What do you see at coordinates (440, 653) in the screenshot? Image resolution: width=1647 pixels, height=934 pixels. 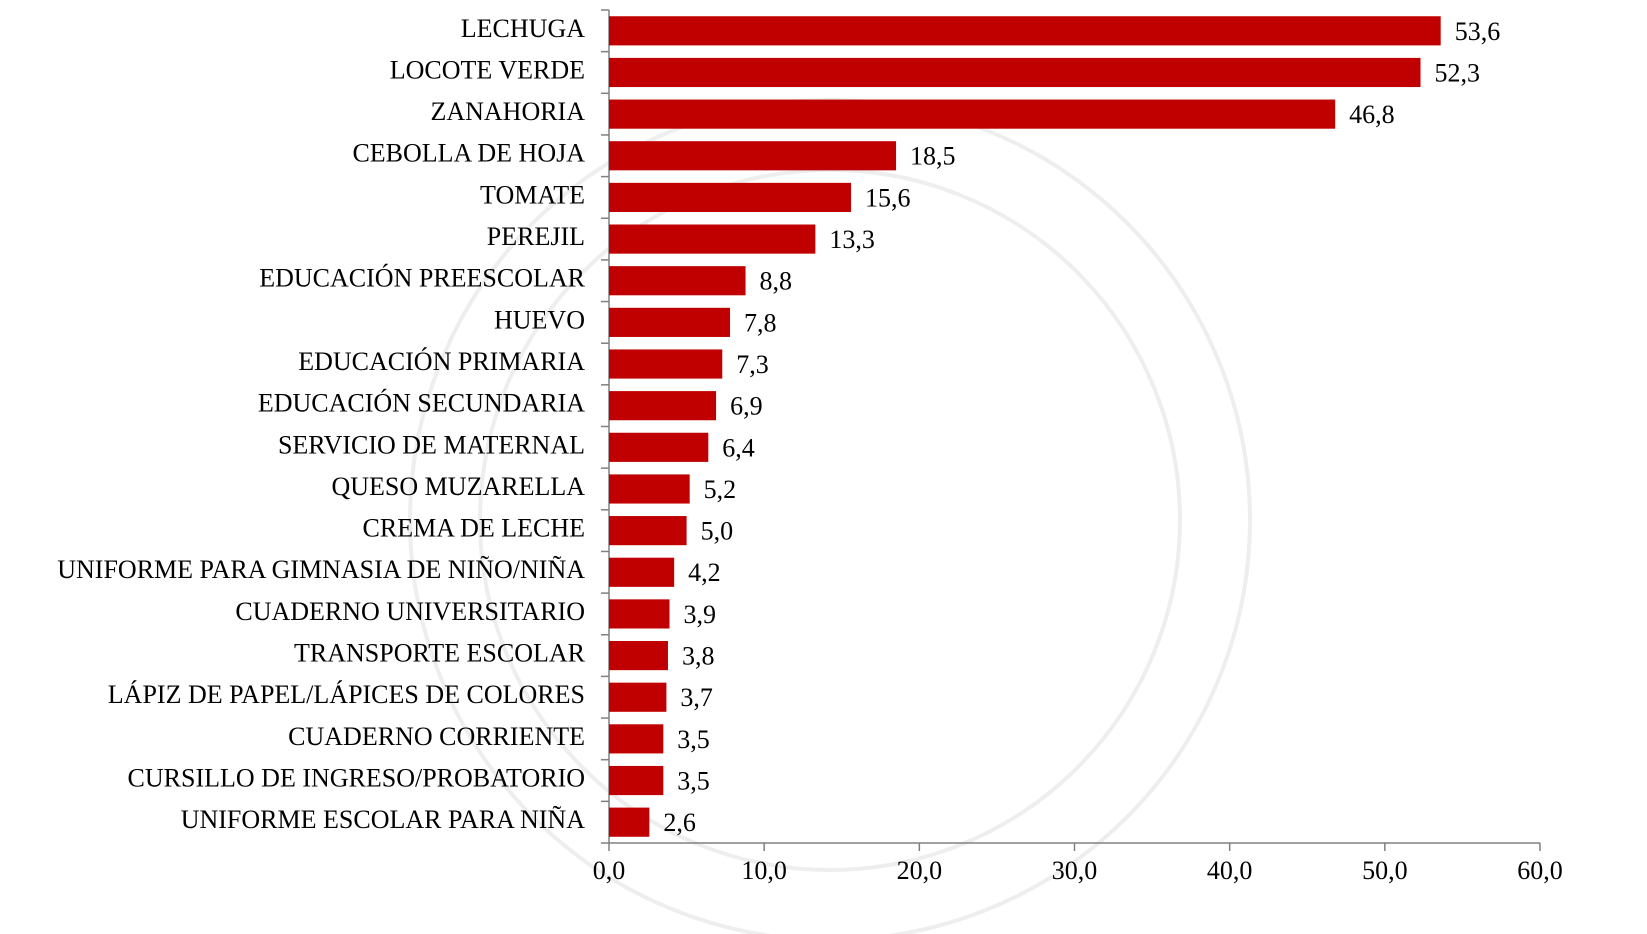 I see `y-tick-label: TRANSPORTE ESCOLAR` at bounding box center [440, 653].